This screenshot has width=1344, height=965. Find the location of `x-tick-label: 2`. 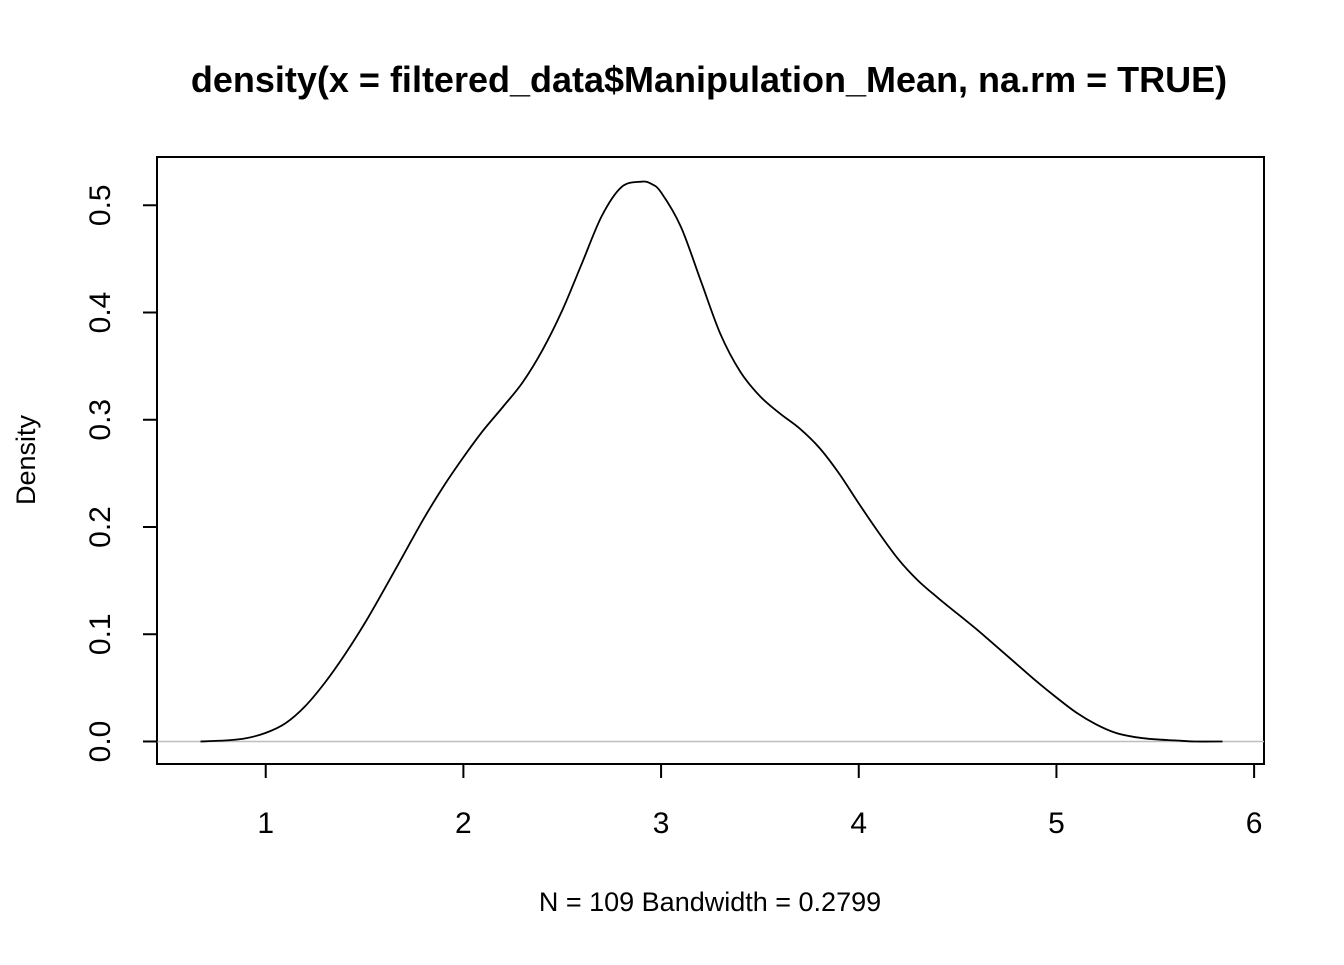

x-tick-label: 2 is located at coordinates (463, 823).